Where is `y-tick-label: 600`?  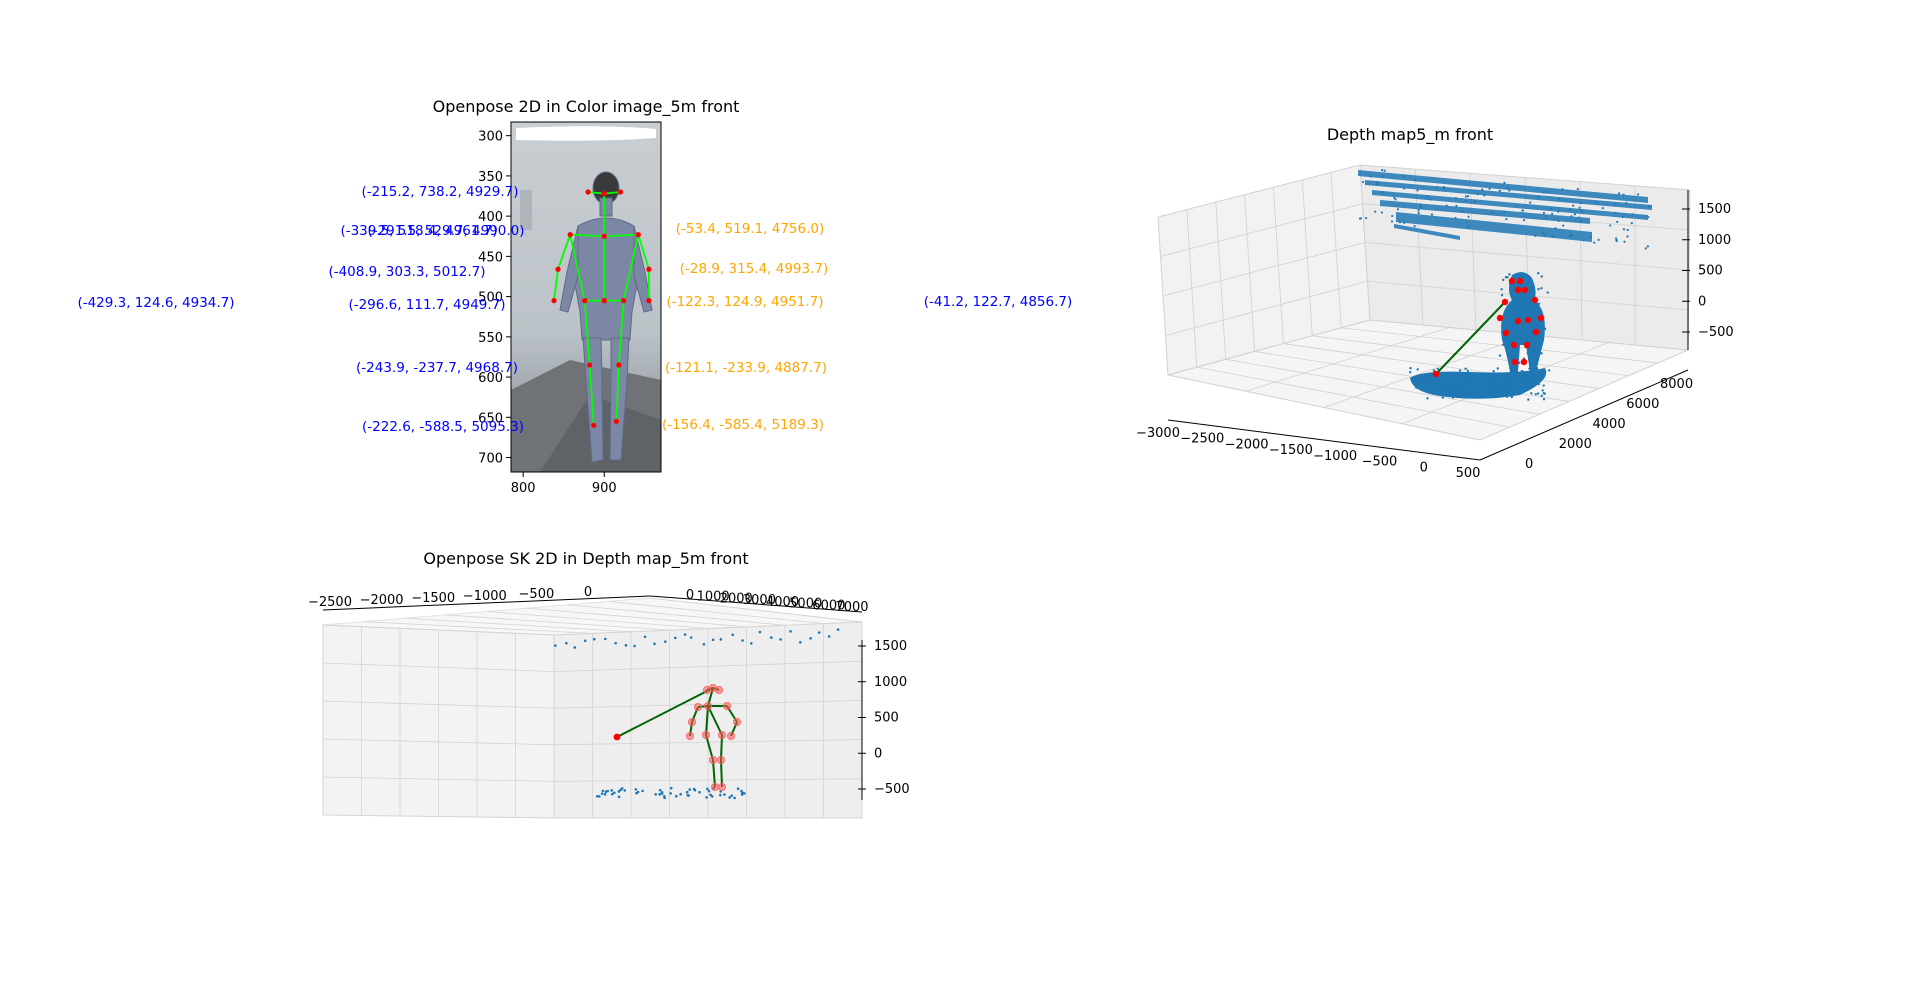
y-tick-label: 600 is located at coordinates (490, 378).